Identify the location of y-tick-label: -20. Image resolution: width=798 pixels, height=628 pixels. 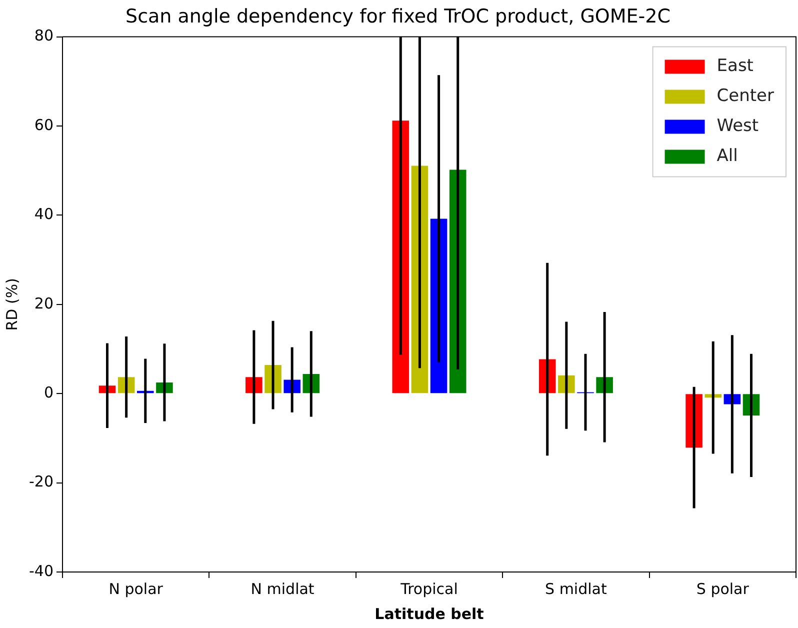
(41, 481).